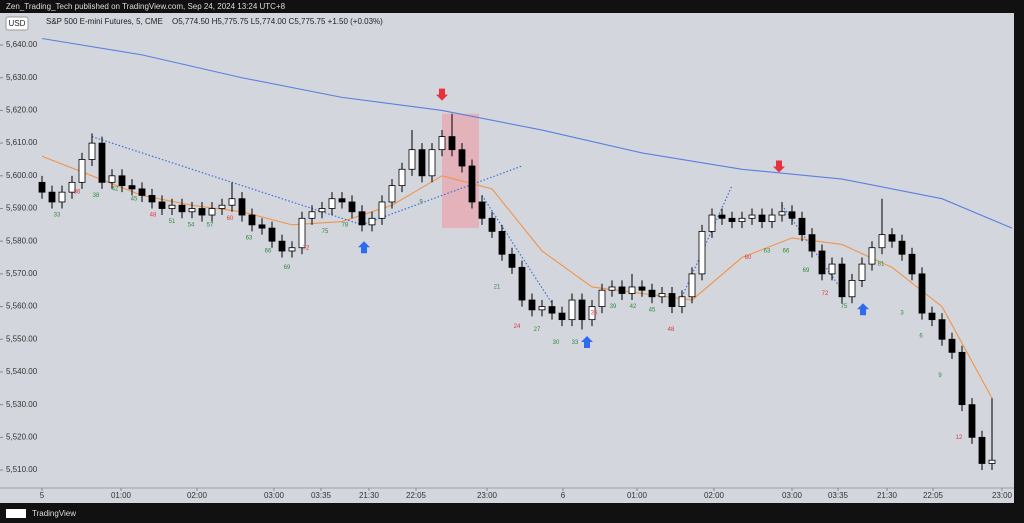  Describe the element at coordinates (22, 436) in the screenshot. I see `y-tick-label: 5,520.00` at that location.